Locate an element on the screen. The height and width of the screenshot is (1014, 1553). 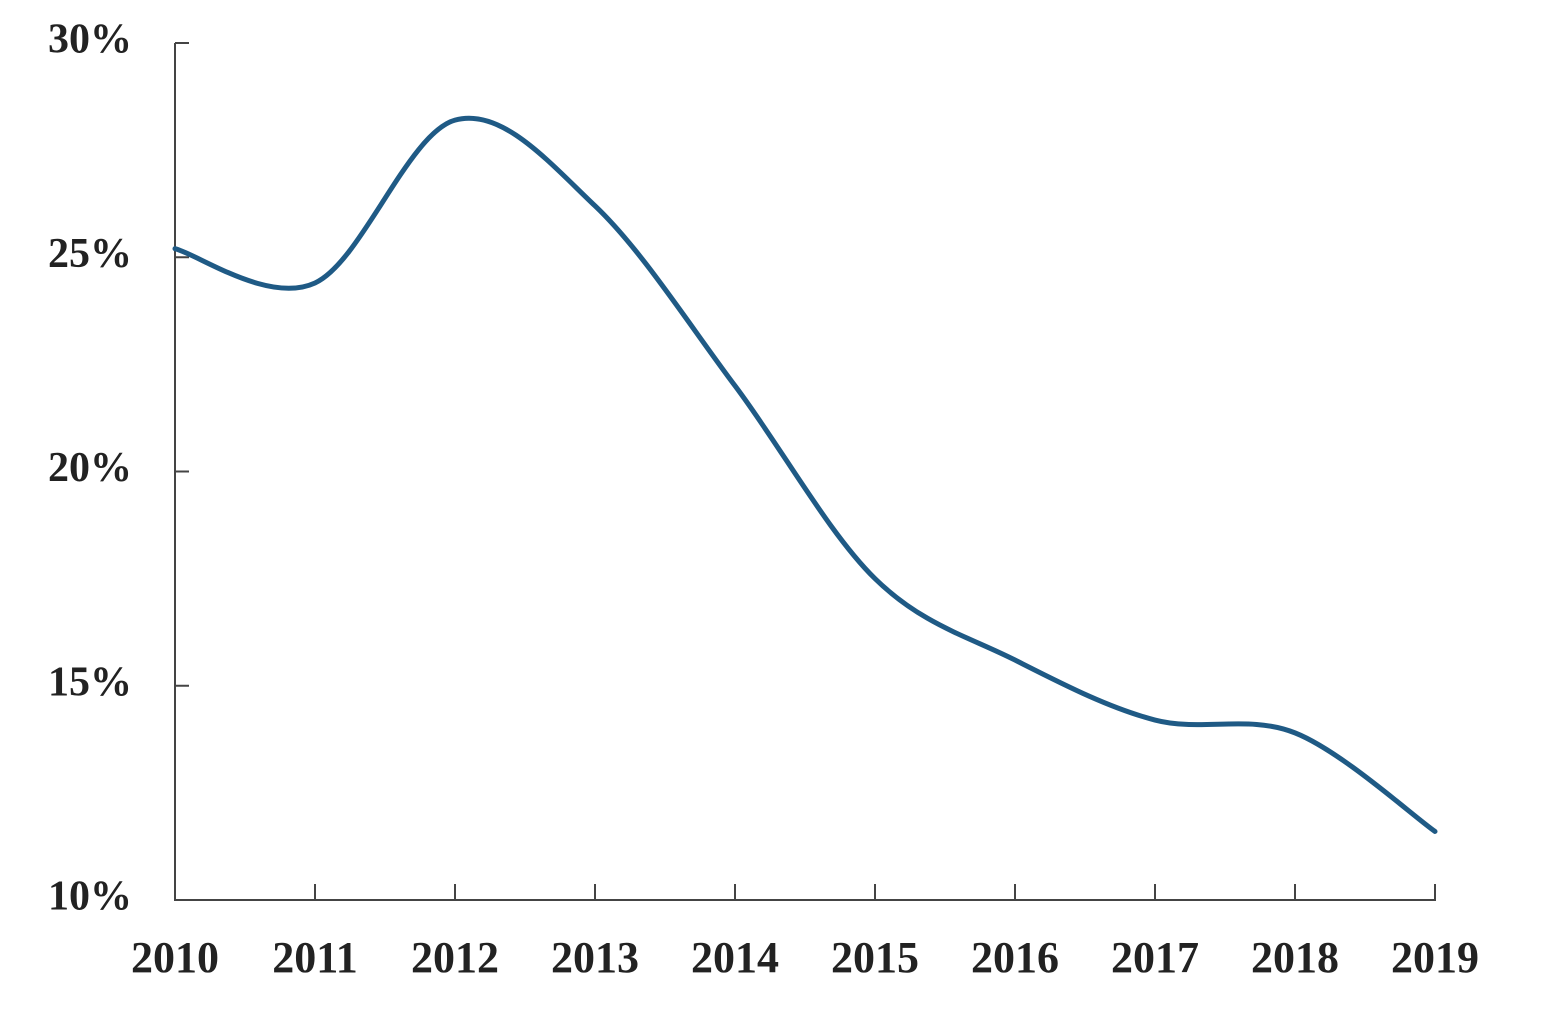
x-tick-label: 2010 is located at coordinates (175, 957).